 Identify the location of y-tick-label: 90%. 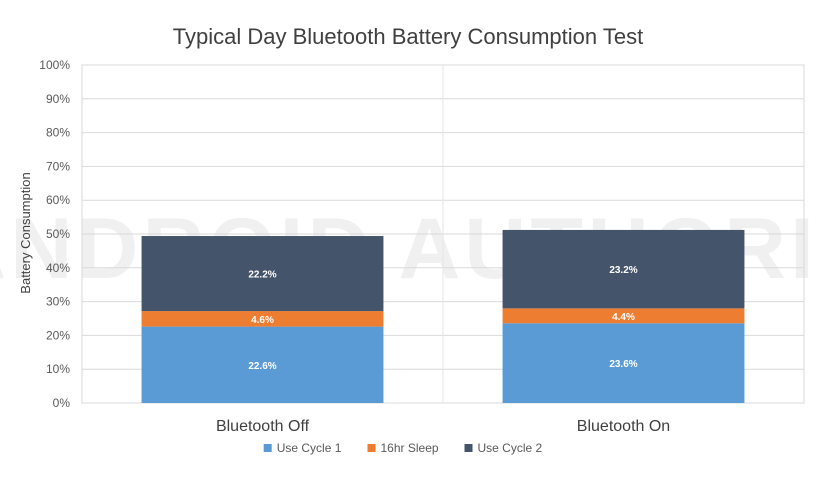
(58, 99).